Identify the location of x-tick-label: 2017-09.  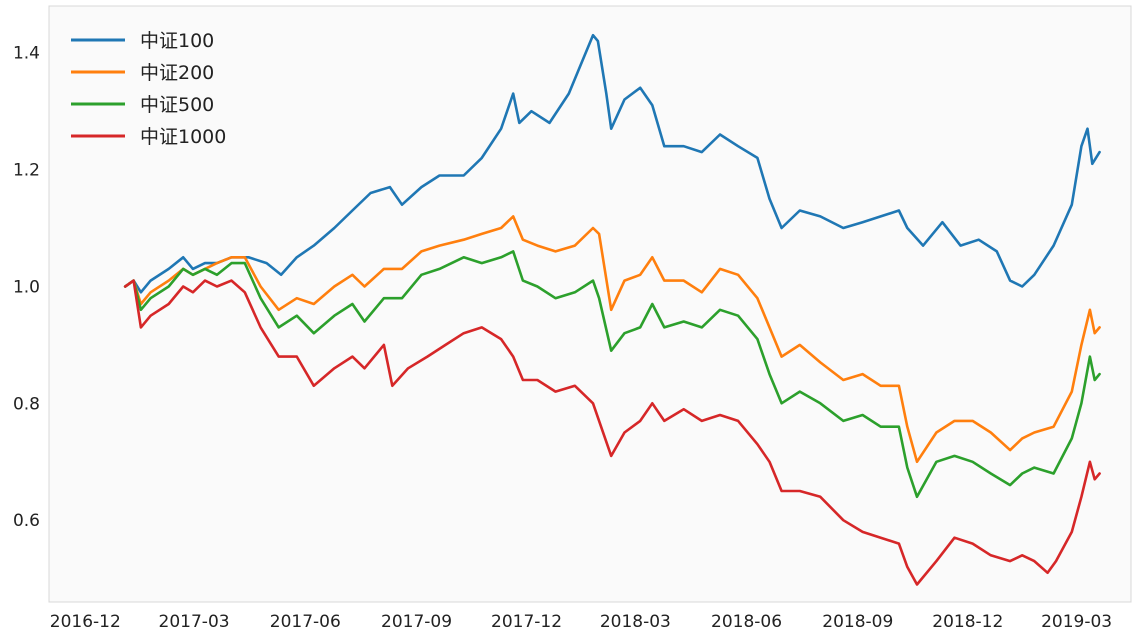
(416, 622).